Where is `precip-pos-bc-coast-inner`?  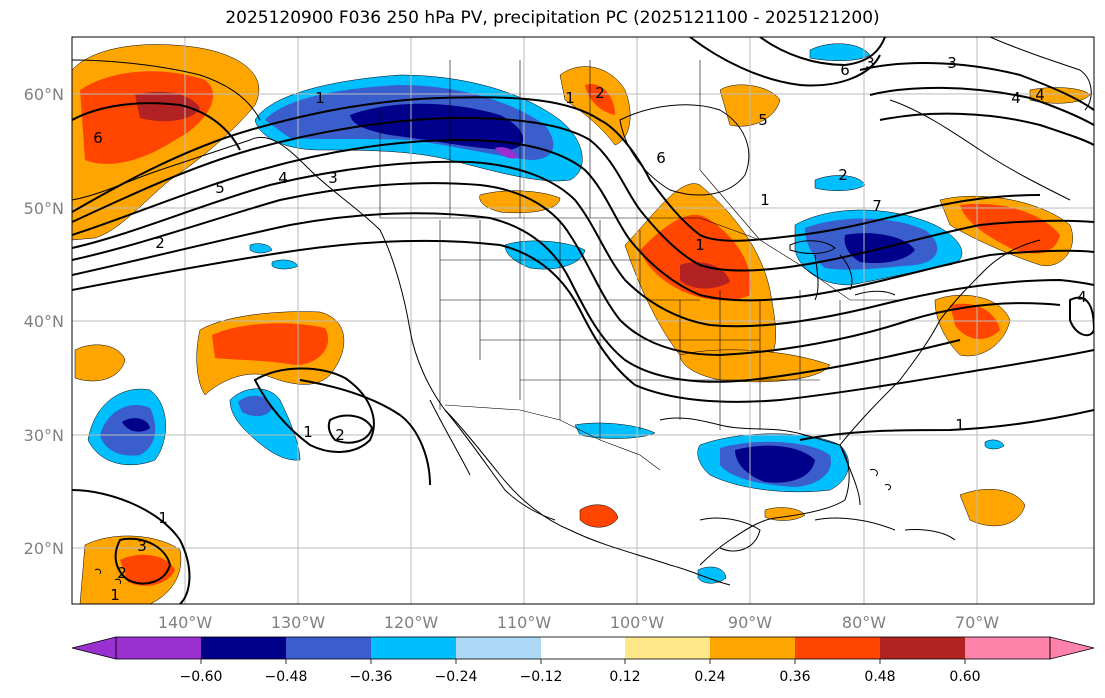 precip-pos-bc-coast-inner is located at coordinates (600, 99).